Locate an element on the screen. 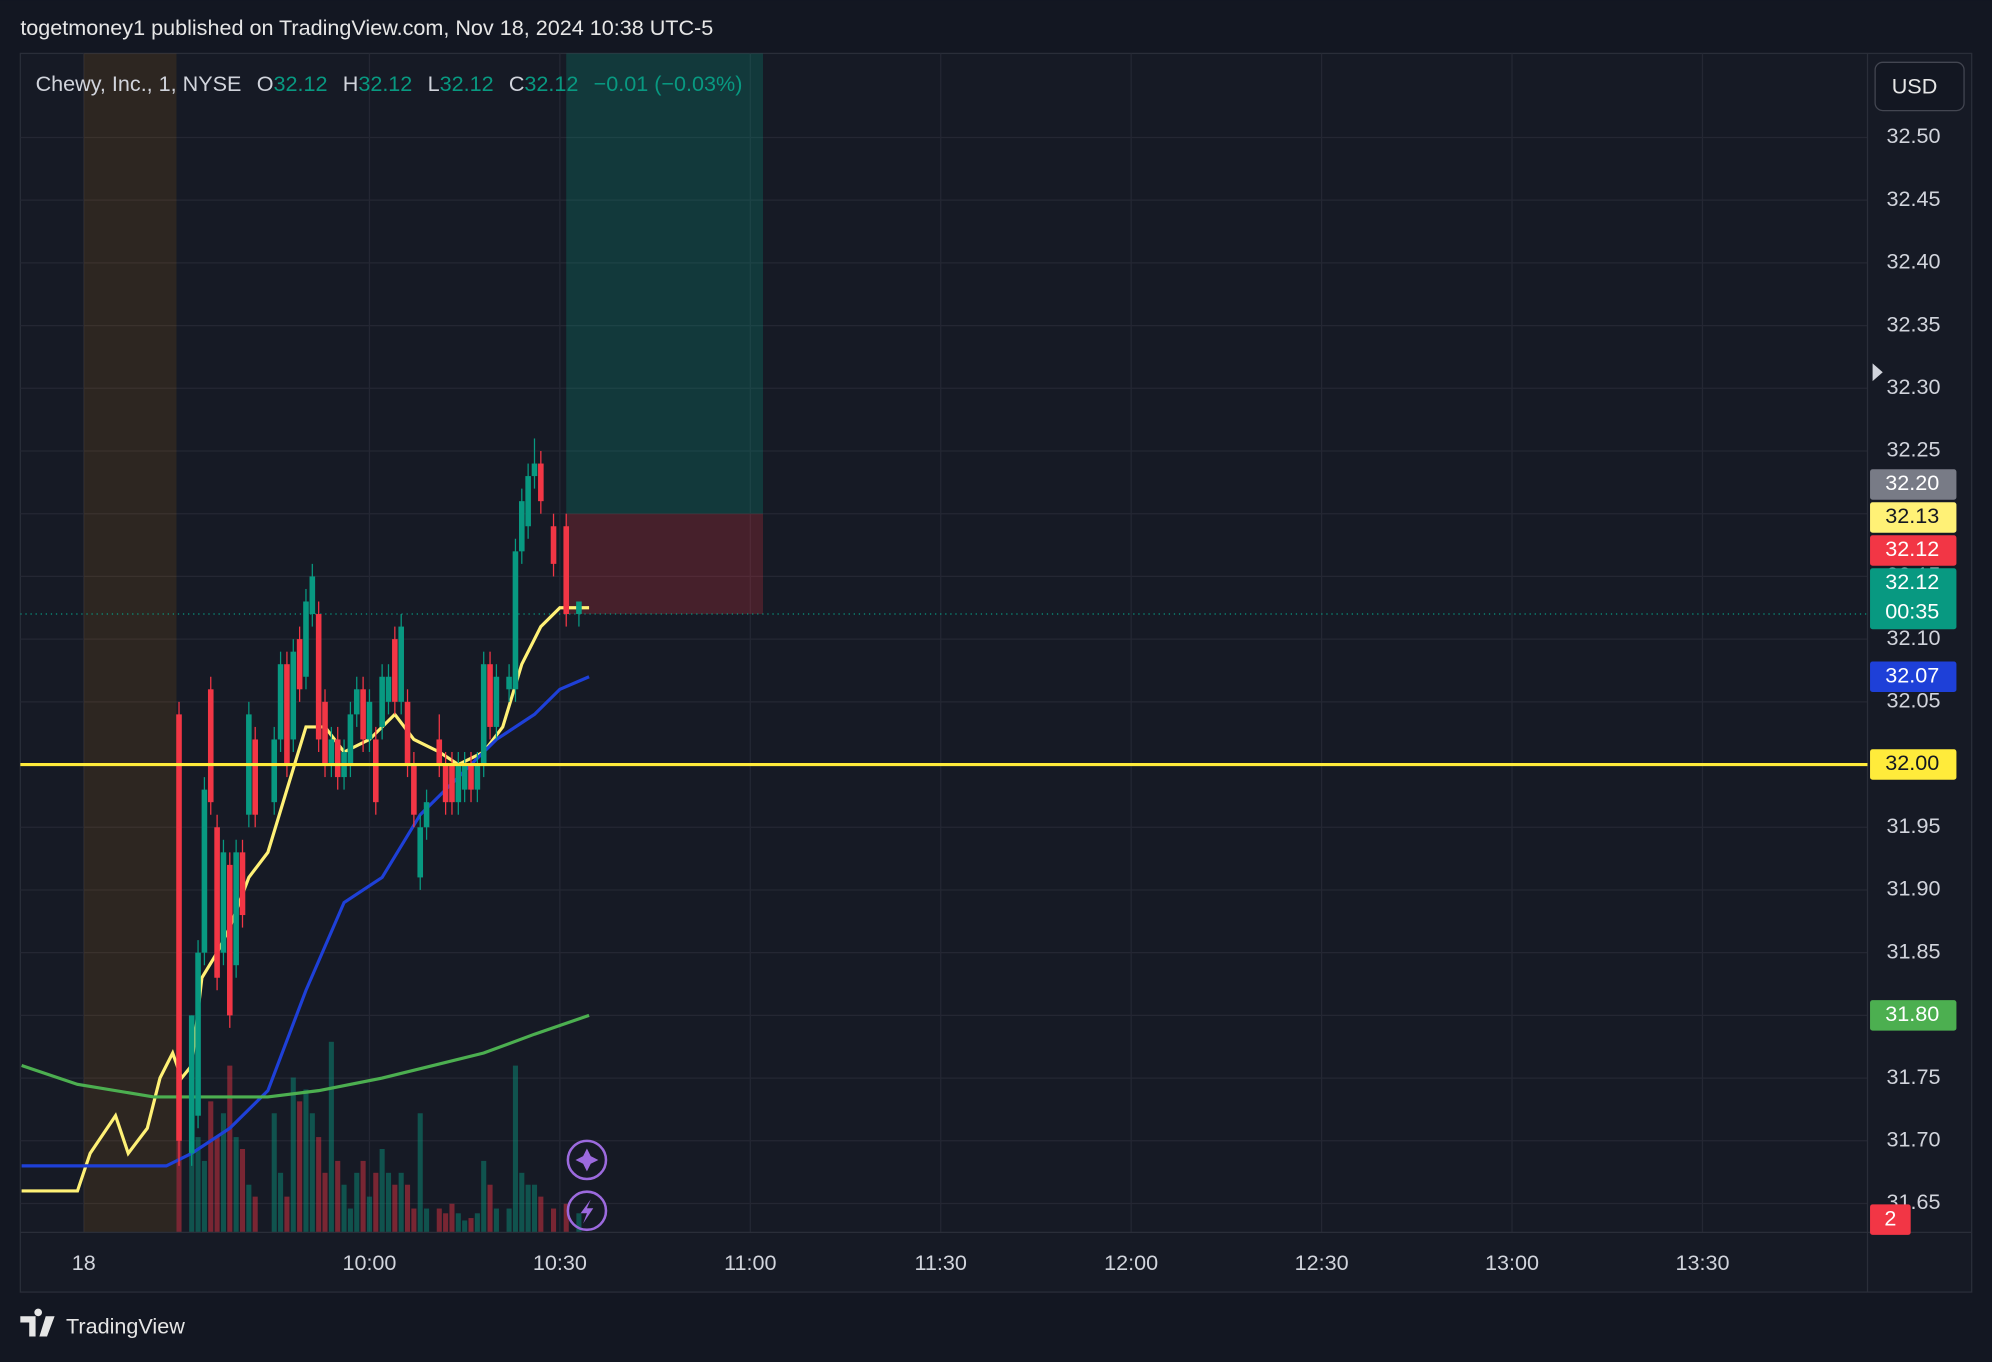  legend-key: L is located at coordinates (434, 83).